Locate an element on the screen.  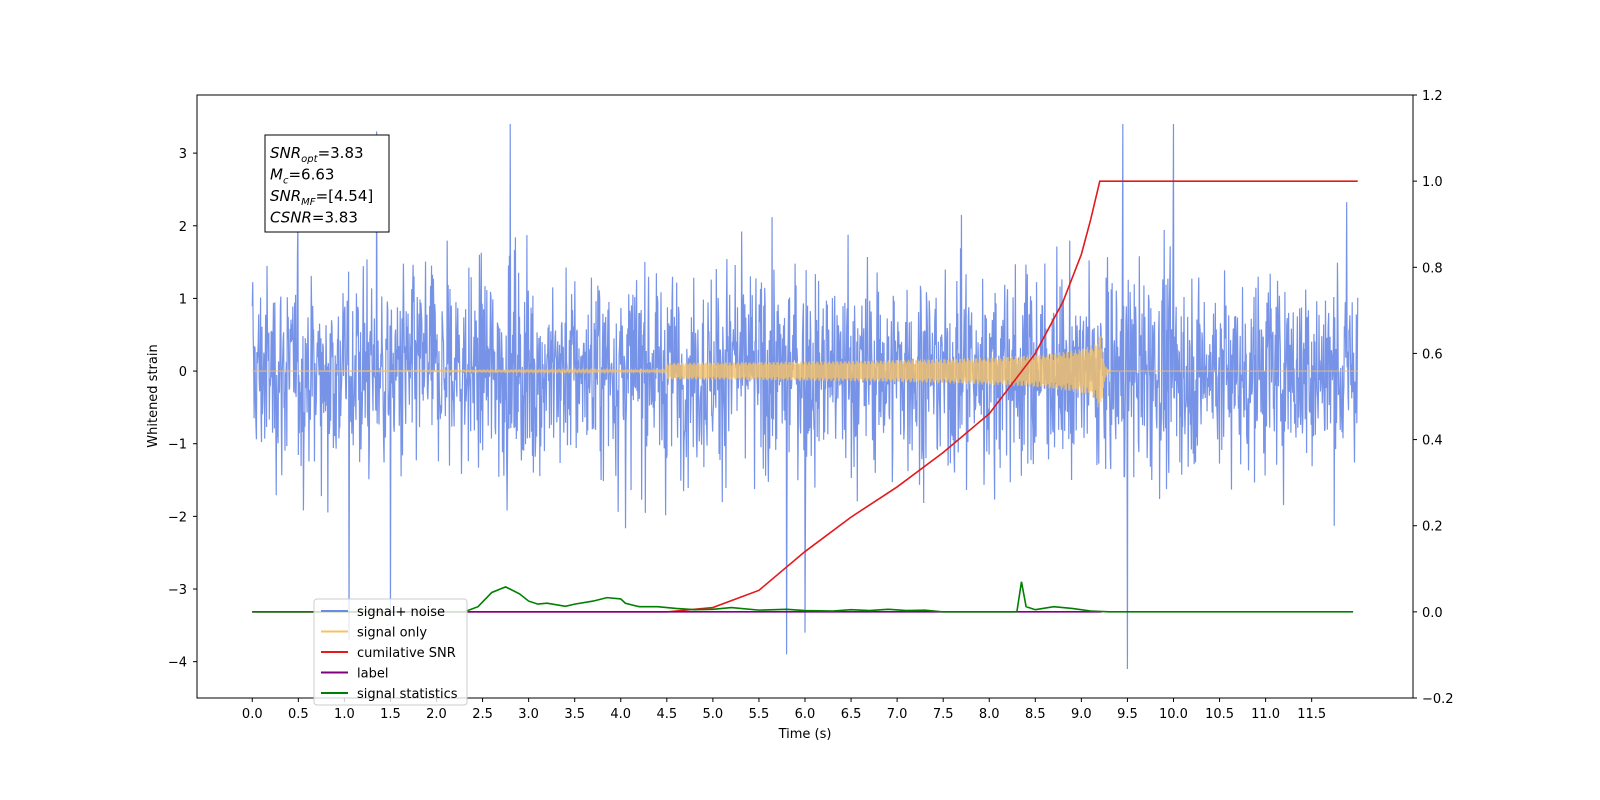
x-tick-label: 2.0 is located at coordinates (436, 714).